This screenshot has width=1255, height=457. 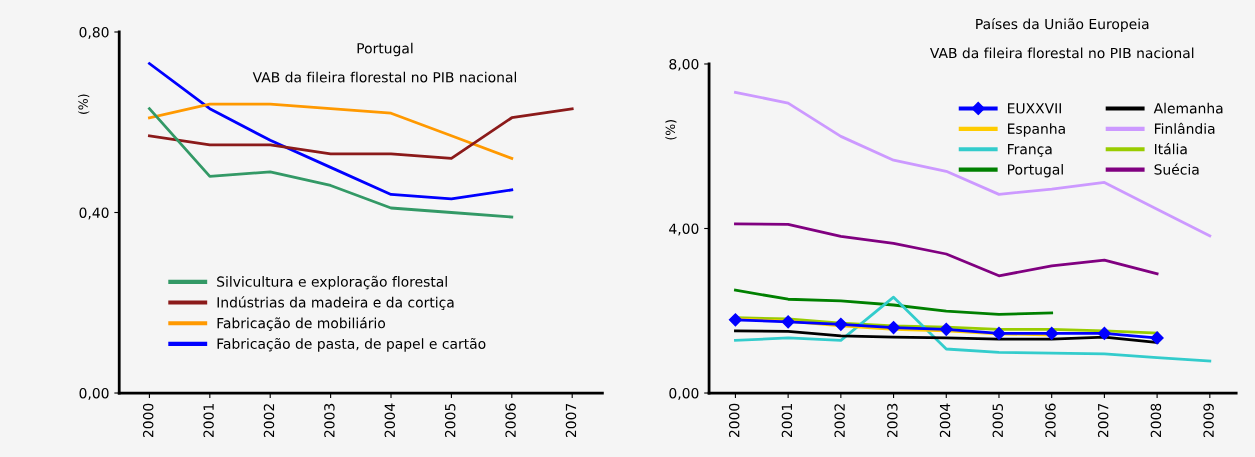 I want to click on chart-subtitle: VAB da fileira florestal no PIB nacional, so click(x=1061, y=53).